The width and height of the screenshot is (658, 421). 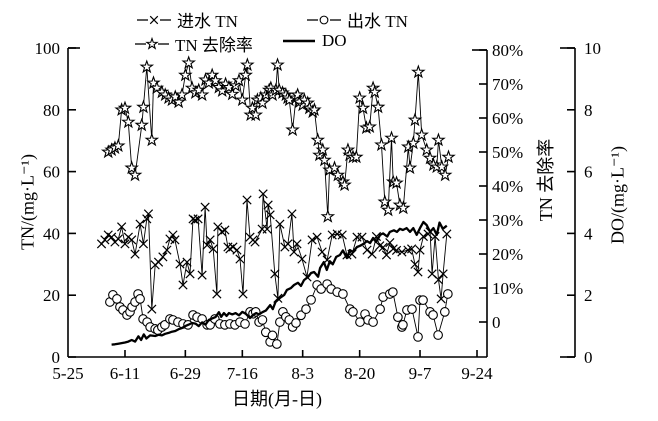 What do you see at coordinates (279, 314) in the screenshot?
I see `series-effluent-tn` at bounding box center [279, 314].